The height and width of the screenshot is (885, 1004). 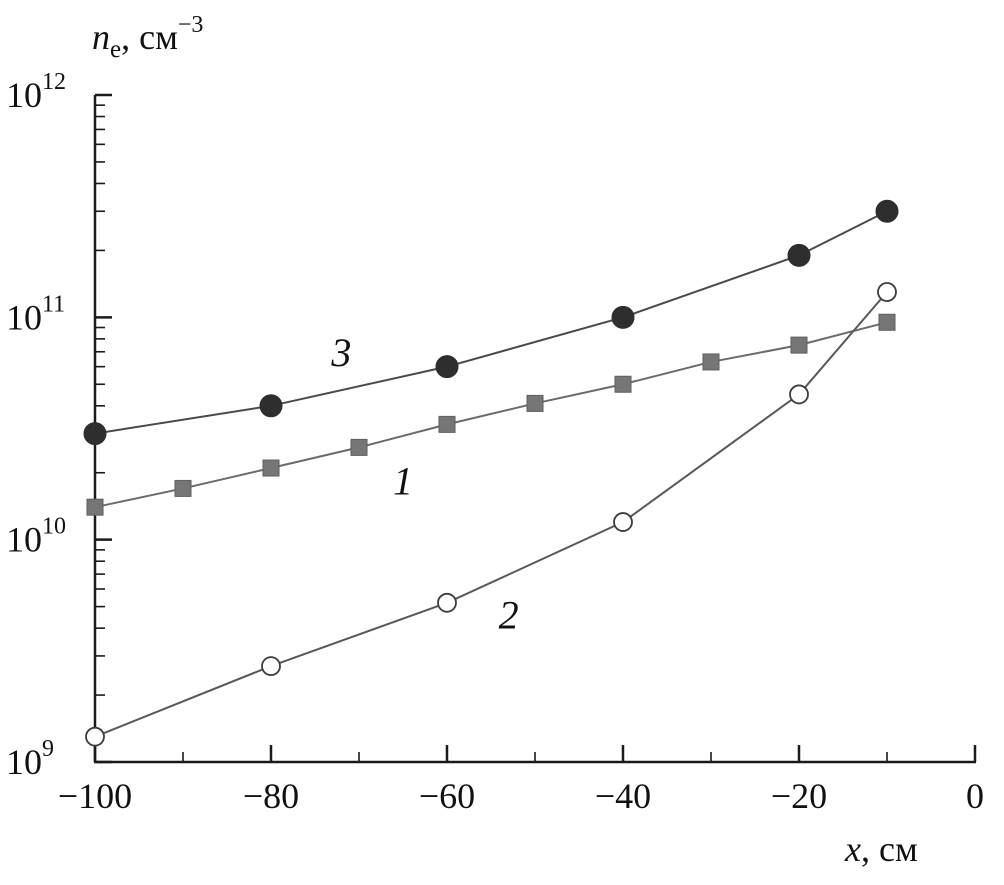 I want to click on x-tick-label: −20, so click(x=799, y=796).